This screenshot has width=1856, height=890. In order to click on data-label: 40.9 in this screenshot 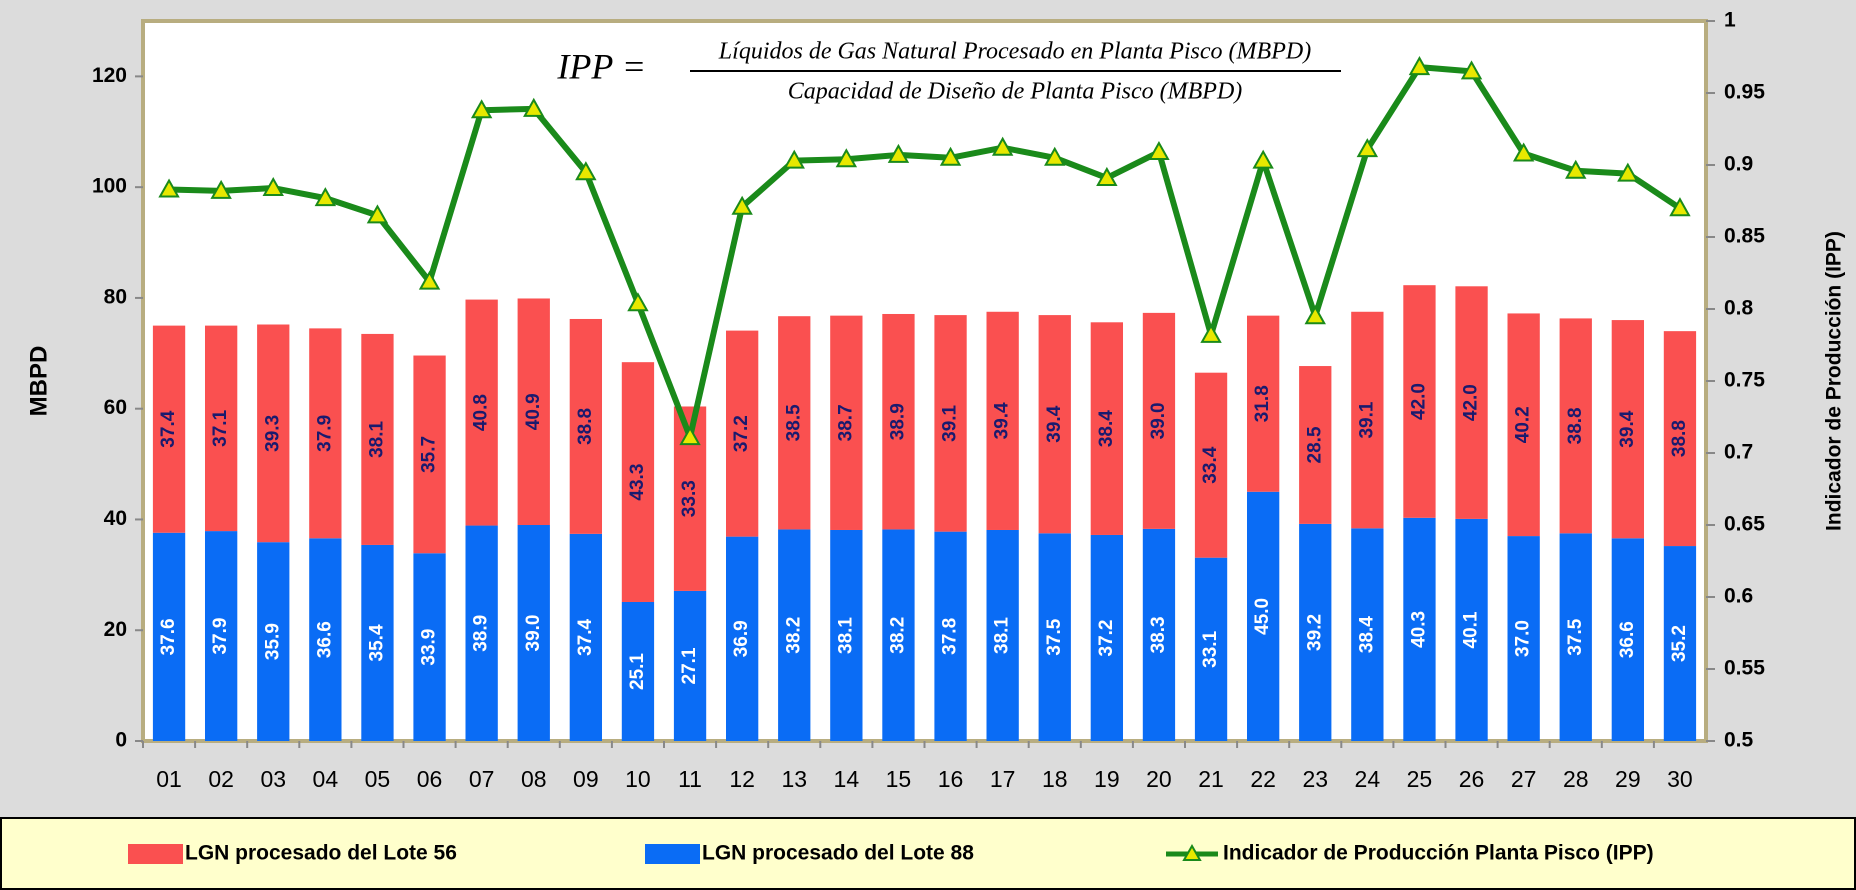, I will do `click(533, 411)`.